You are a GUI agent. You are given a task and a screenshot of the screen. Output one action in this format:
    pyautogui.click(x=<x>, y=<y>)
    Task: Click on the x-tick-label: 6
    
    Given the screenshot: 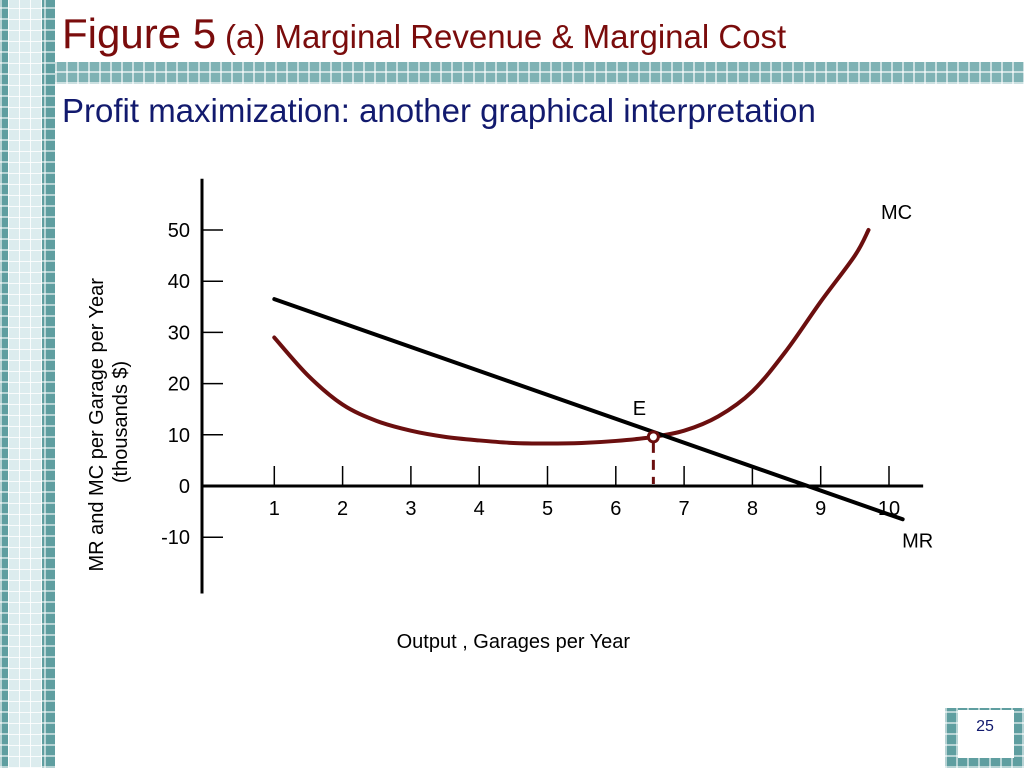 What is the action you would take?
    pyautogui.click(x=615, y=509)
    